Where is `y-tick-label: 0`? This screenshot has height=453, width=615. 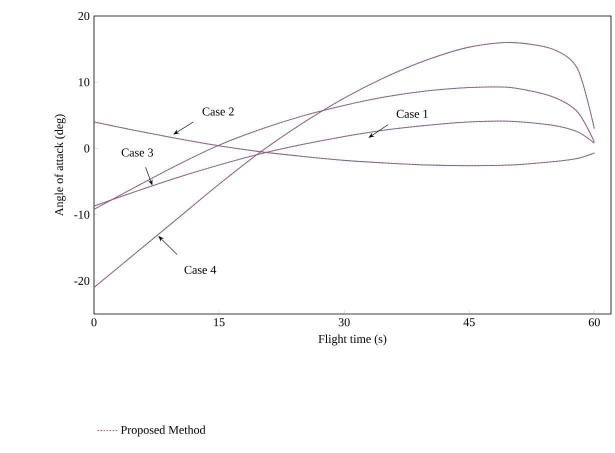 y-tick-label: 0 is located at coordinates (87, 148).